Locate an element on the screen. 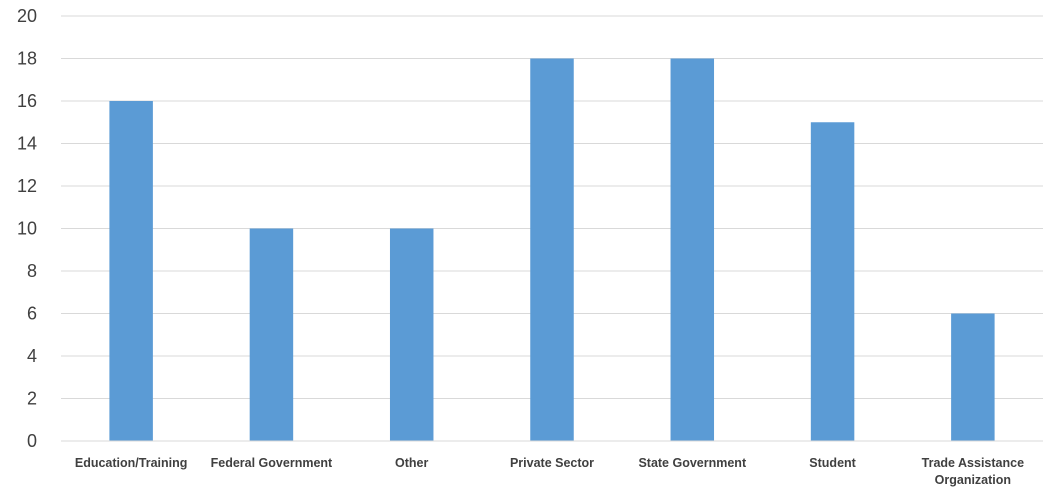 This screenshot has height=489, width=1043. y-tick-label: 12 is located at coordinates (27, 186).